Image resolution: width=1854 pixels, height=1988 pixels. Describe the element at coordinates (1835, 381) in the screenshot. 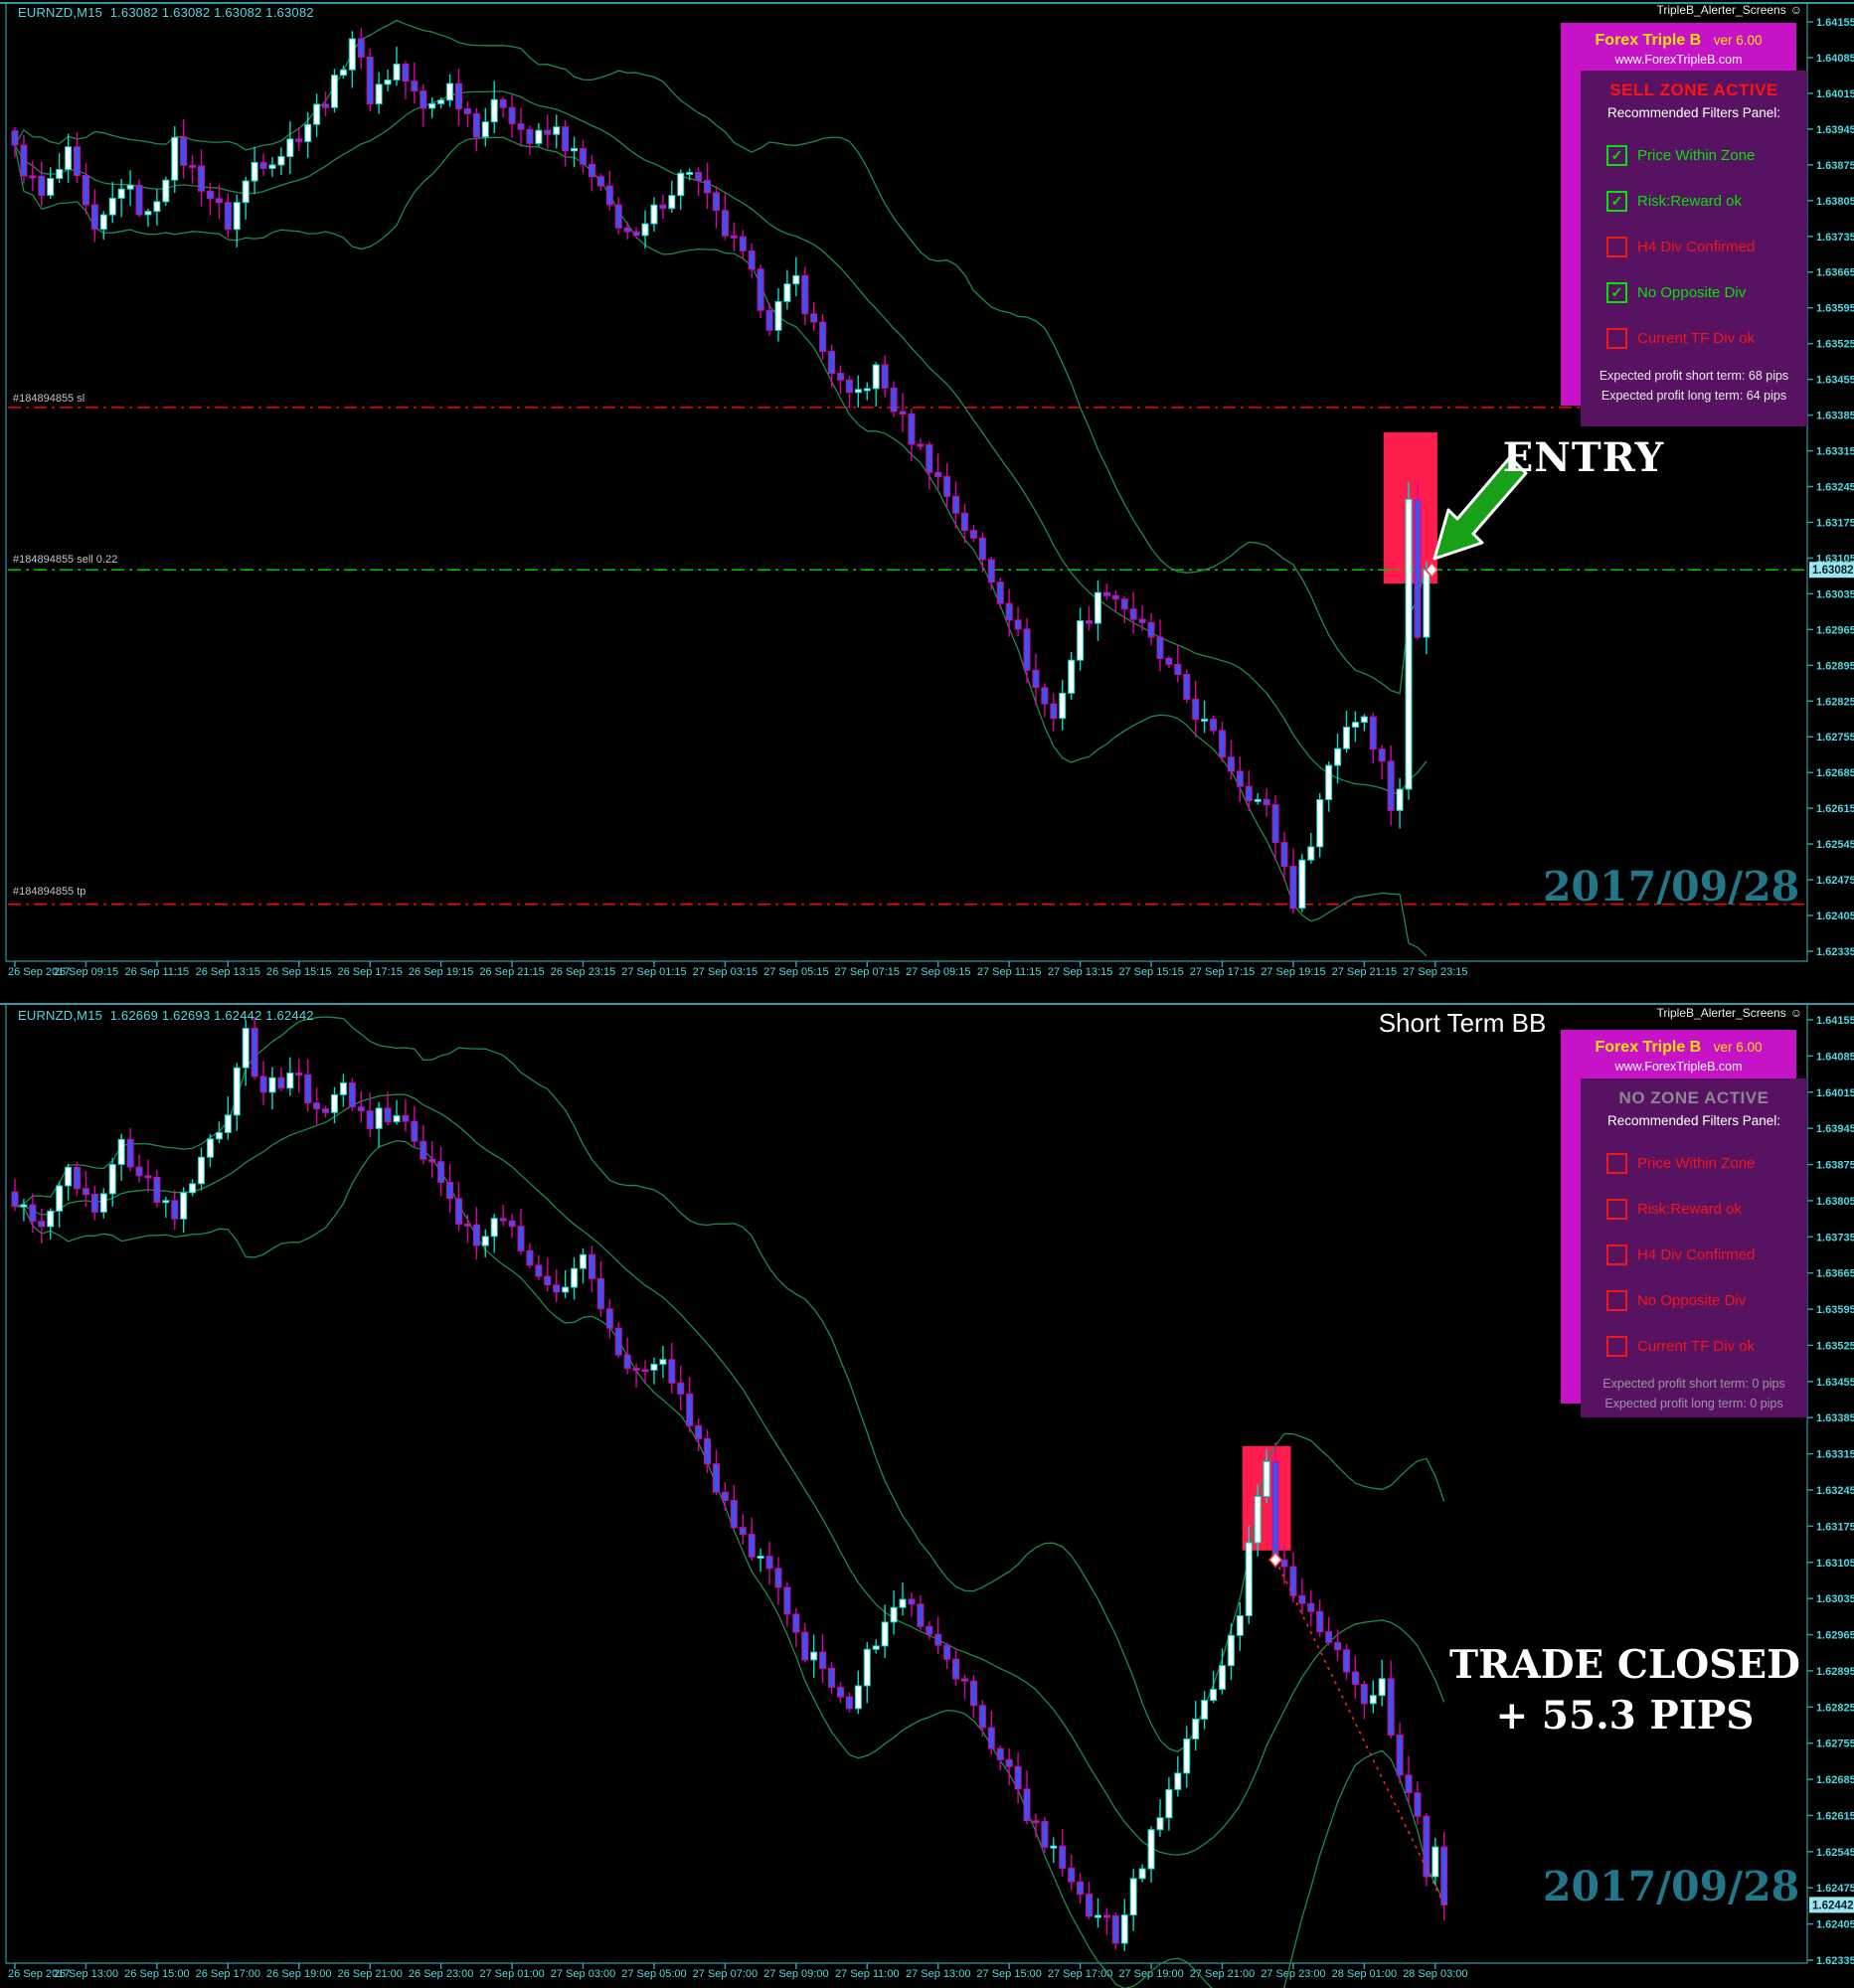

I see `price-tick-label: 1.63455` at that location.